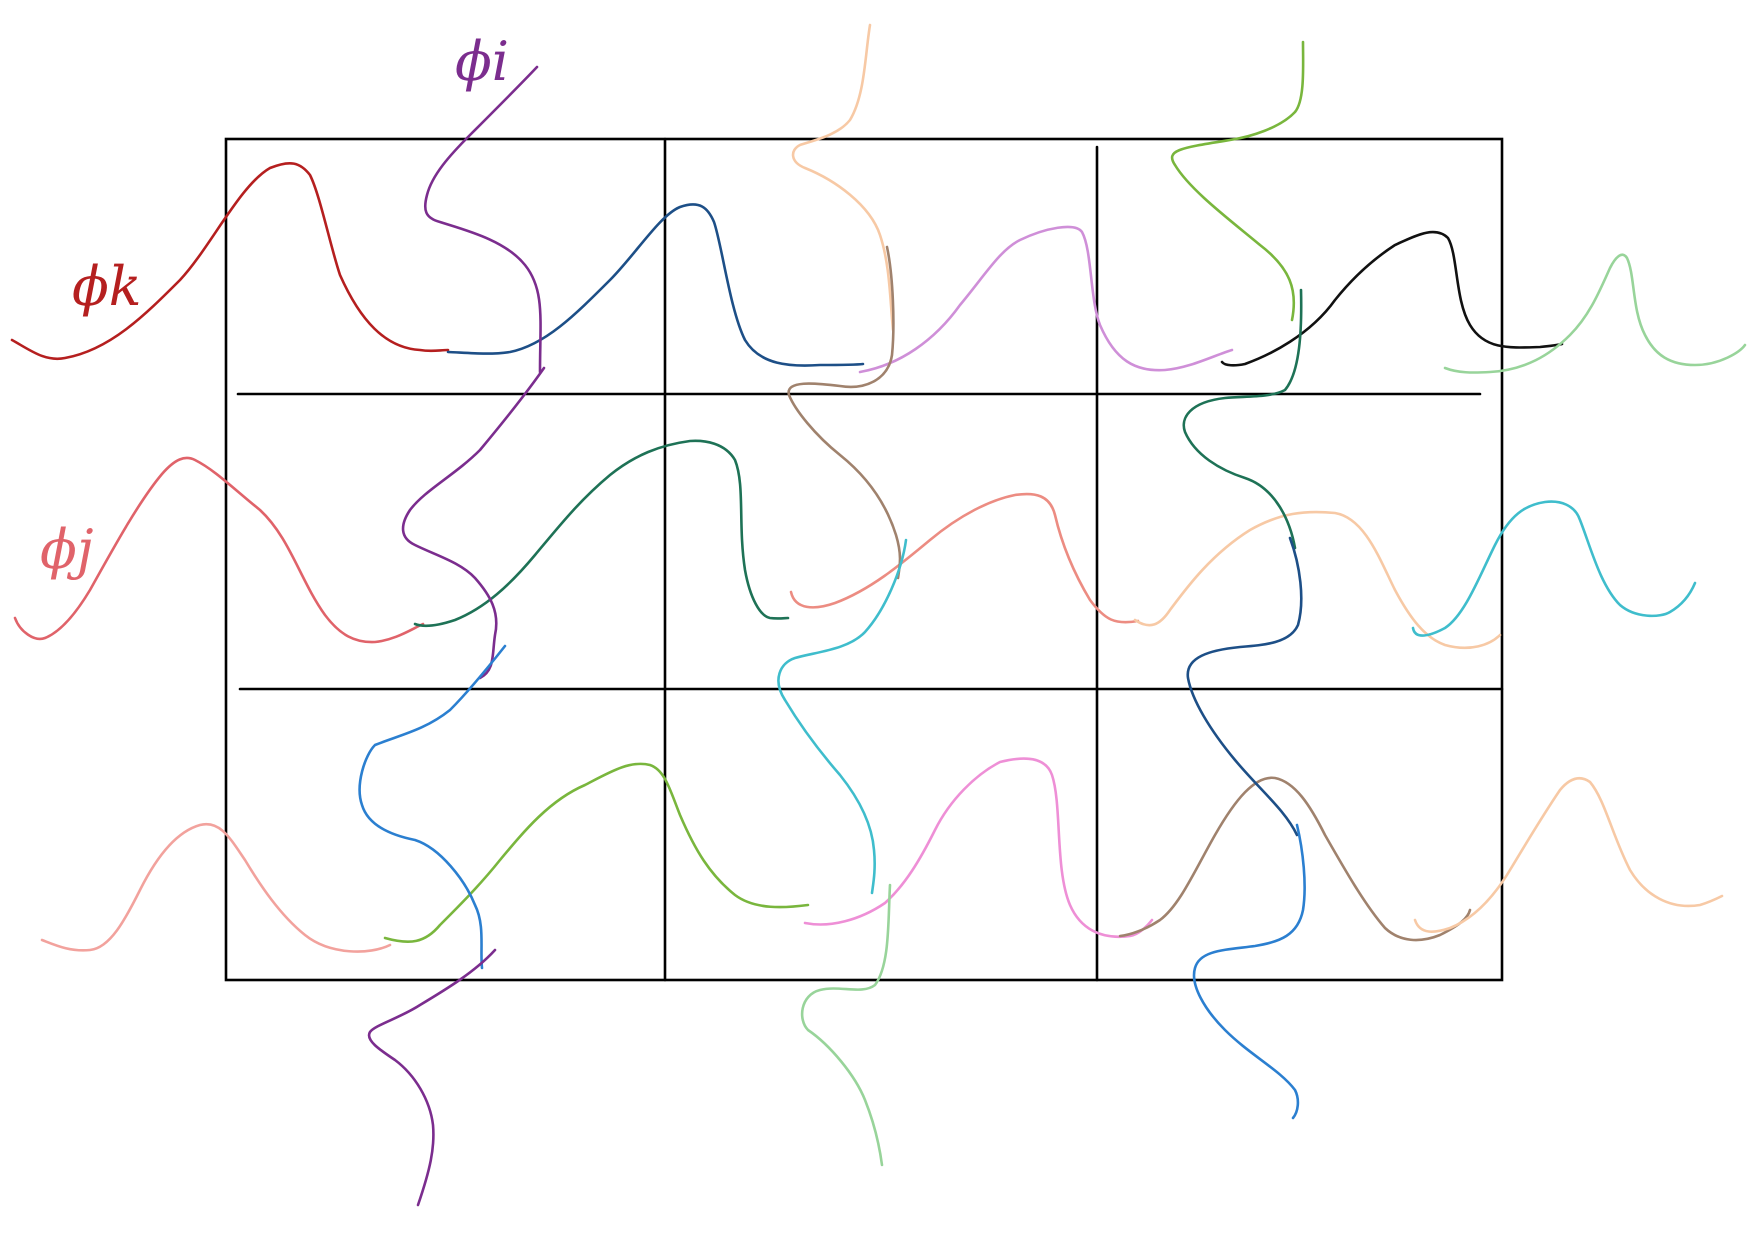  What do you see at coordinates (67, 549) in the screenshot?
I see `phi-j-label: ϕj` at bounding box center [67, 549].